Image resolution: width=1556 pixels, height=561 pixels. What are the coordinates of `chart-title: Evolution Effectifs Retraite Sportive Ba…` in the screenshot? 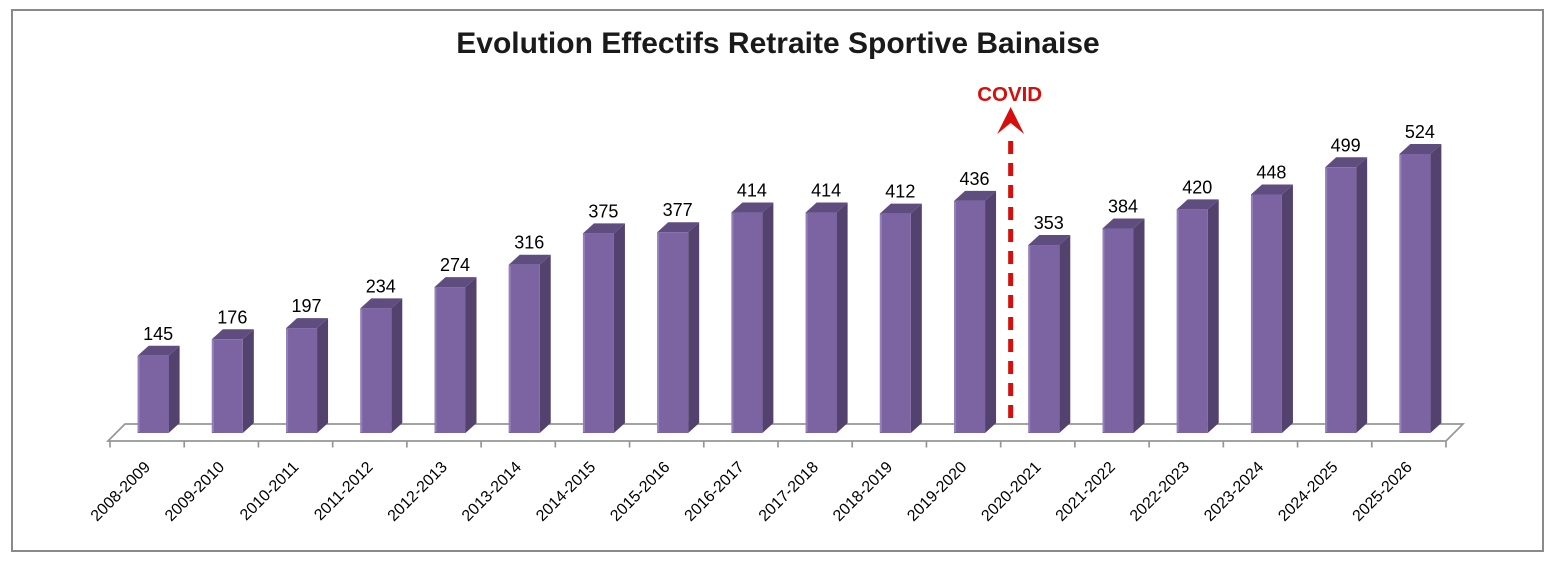 It's located at (778, 43).